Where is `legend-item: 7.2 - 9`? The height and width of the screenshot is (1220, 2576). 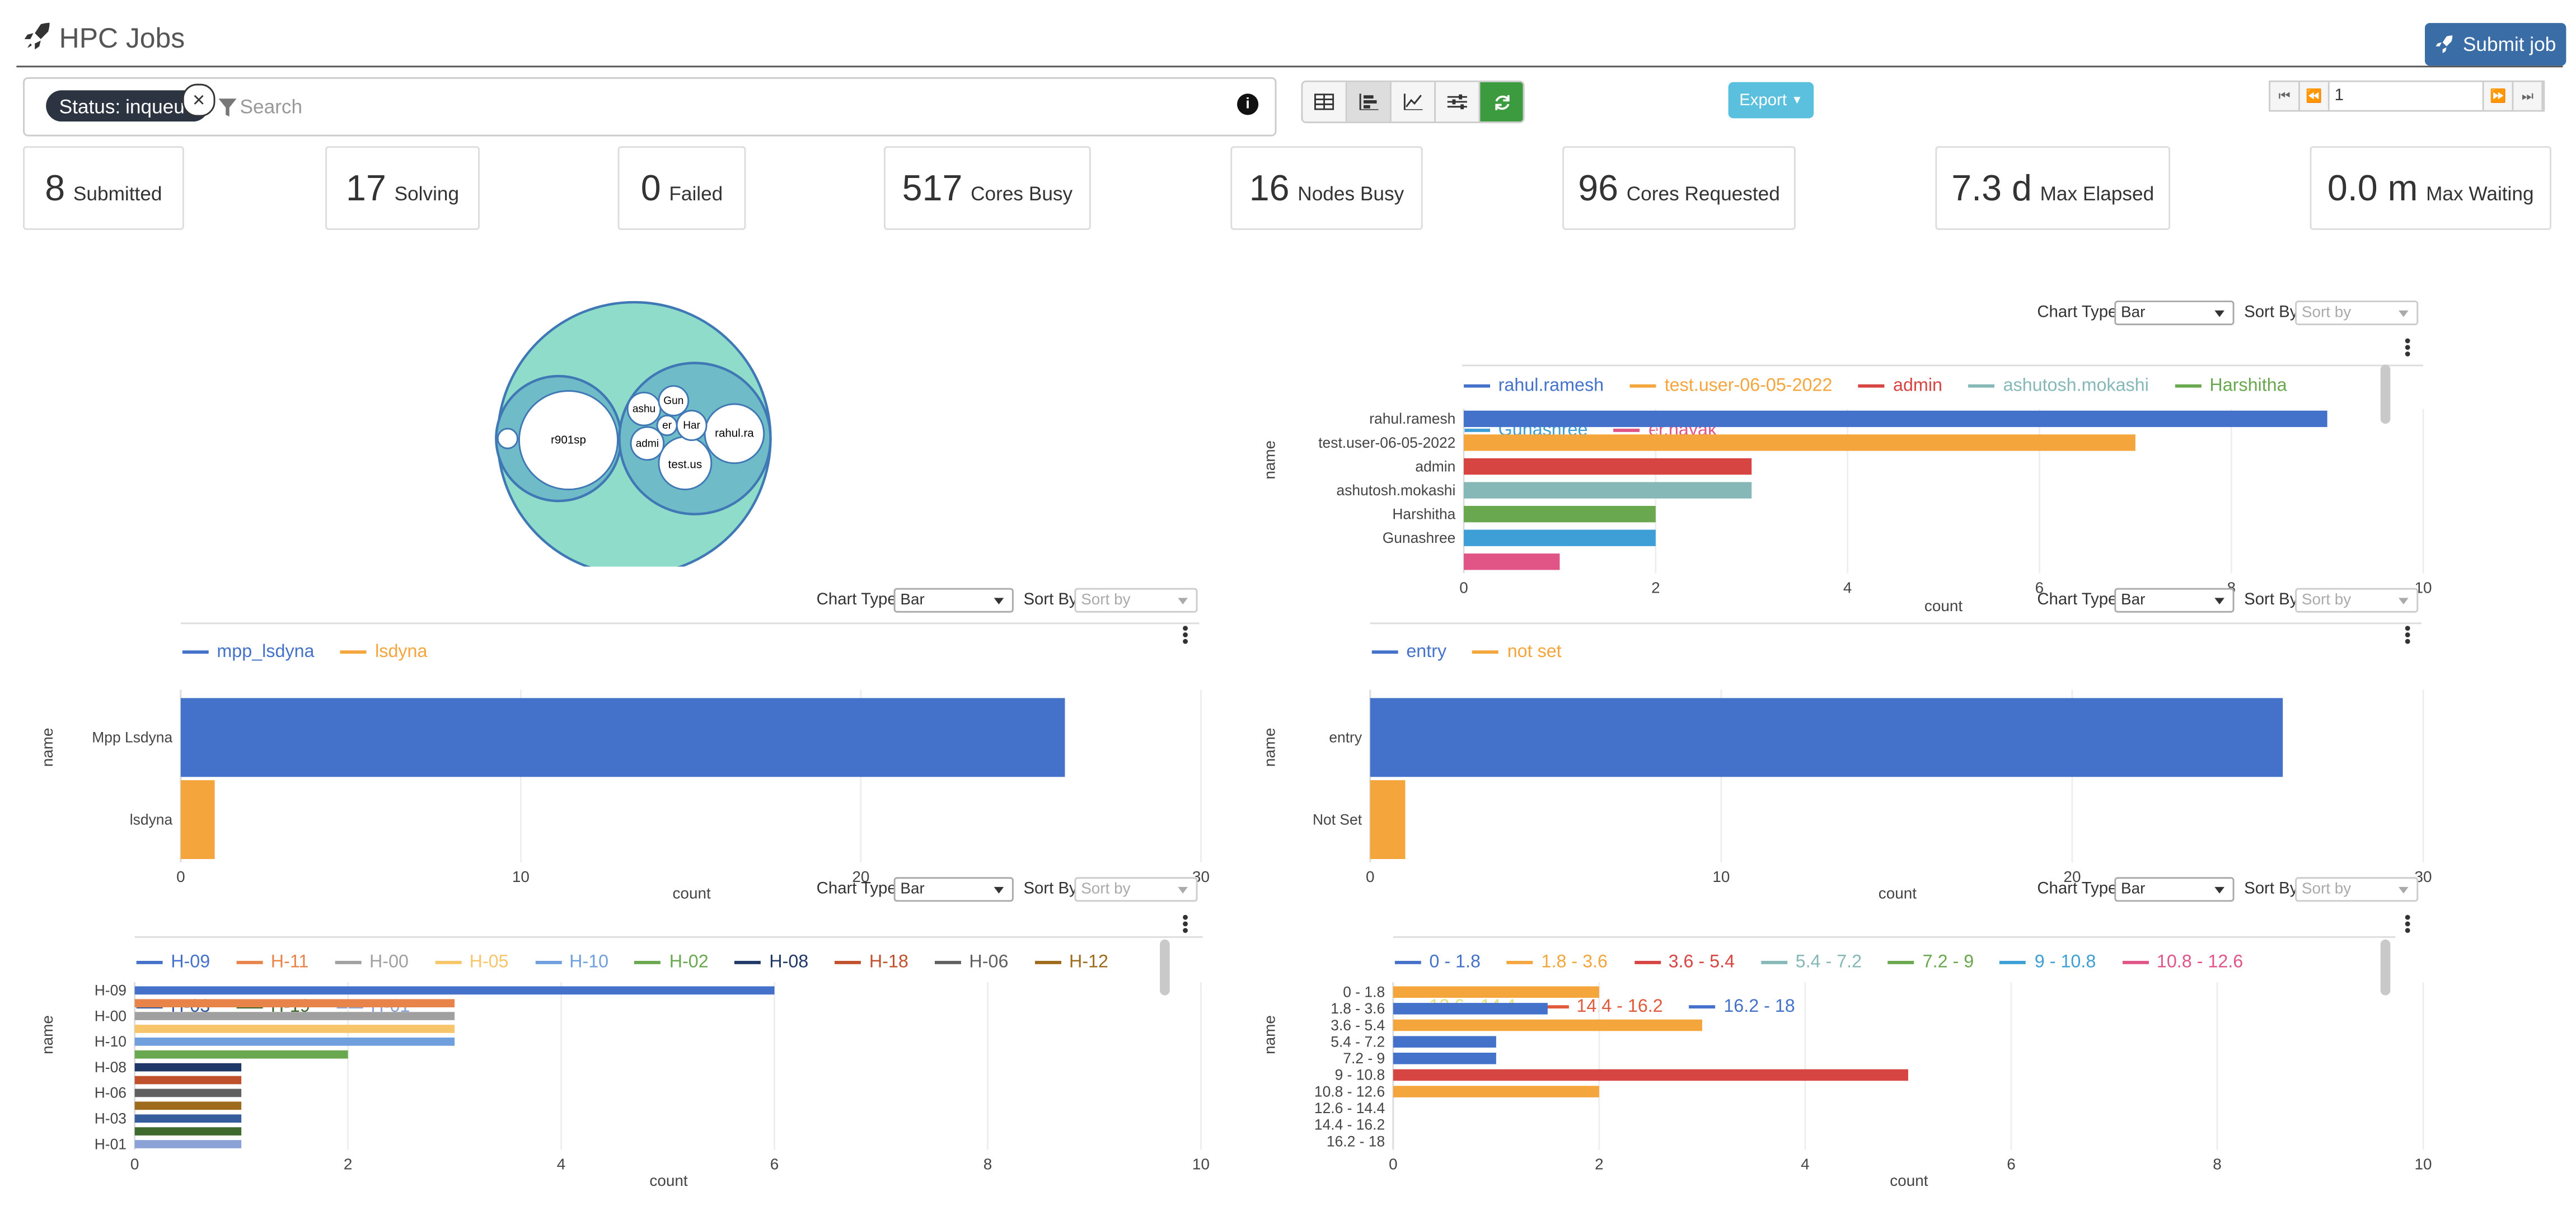
legend-item: 7.2 - 9 is located at coordinates (1931, 961).